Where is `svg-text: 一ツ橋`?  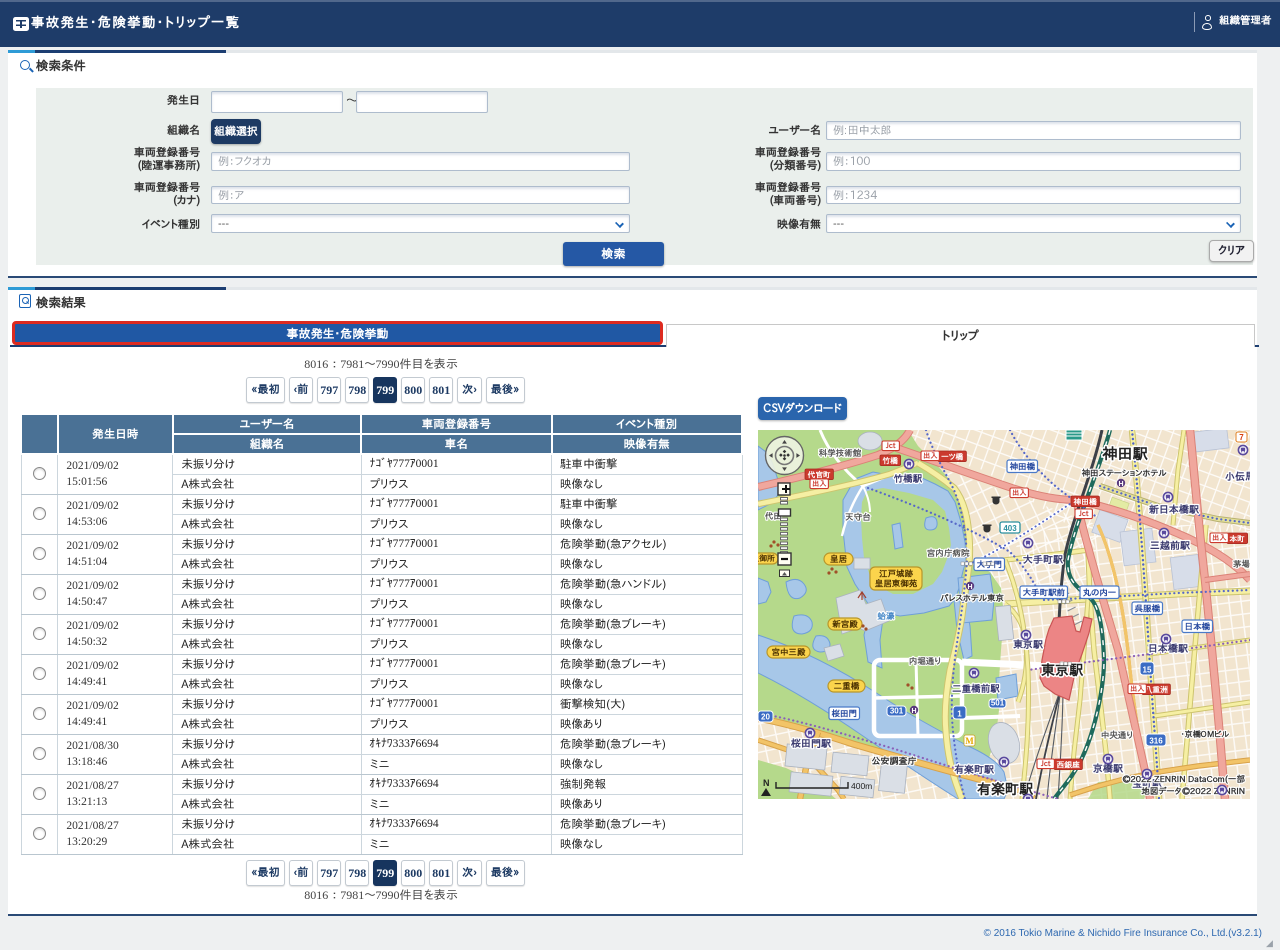 svg-text: 一ツ橋 is located at coordinates (952, 456).